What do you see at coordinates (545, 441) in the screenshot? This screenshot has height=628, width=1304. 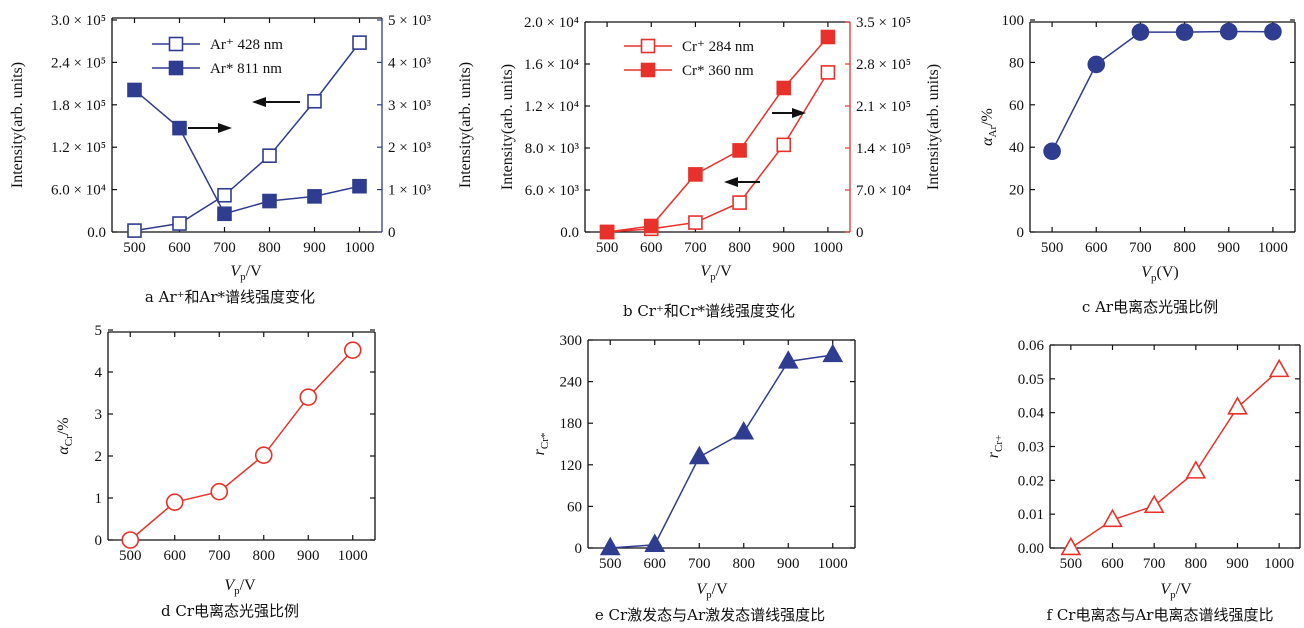 I see `axis-label-subscript: Cr*` at bounding box center [545, 441].